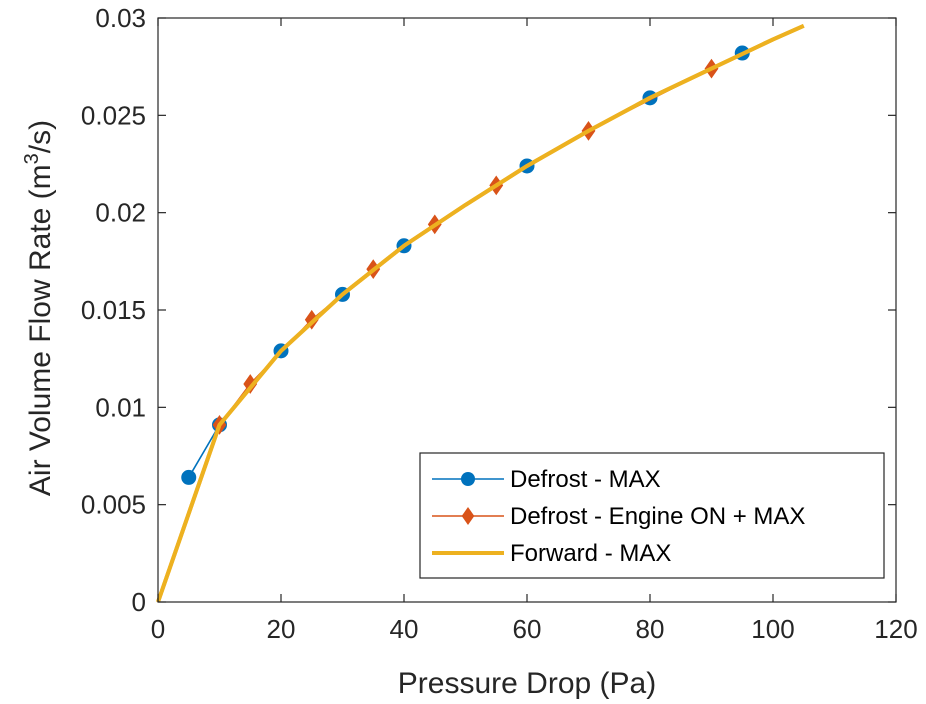  I want to click on x-tick-label: 100, so click(772, 629).